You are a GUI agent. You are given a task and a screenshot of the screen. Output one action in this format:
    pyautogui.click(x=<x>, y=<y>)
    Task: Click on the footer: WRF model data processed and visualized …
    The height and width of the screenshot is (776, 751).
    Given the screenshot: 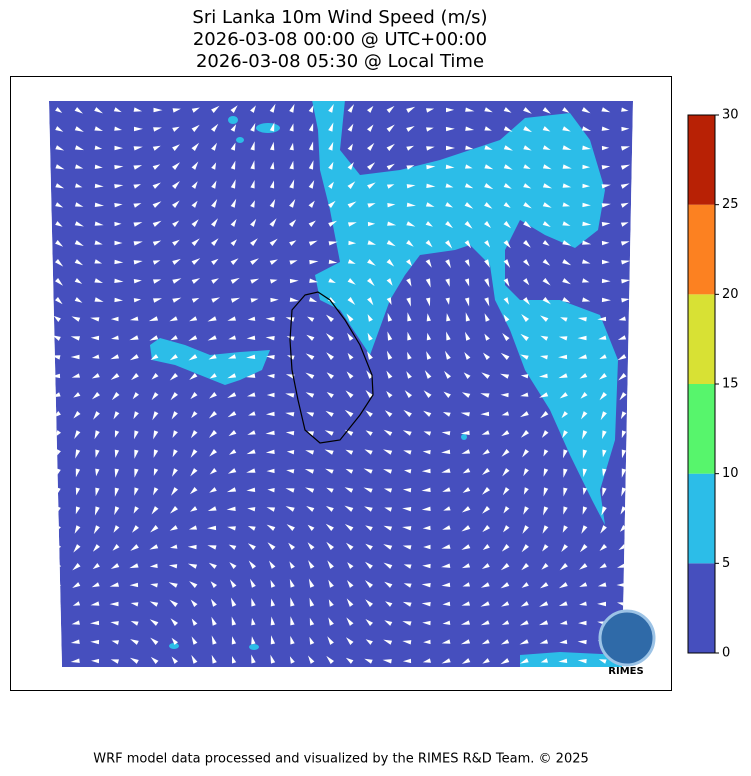 What is the action you would take?
    pyautogui.click(x=341, y=759)
    